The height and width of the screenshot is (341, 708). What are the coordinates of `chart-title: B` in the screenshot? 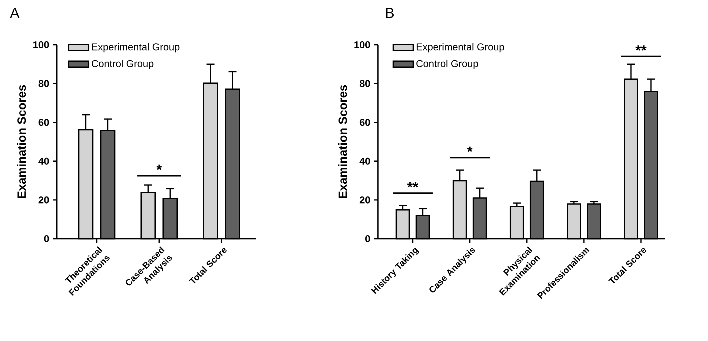 It's located at (390, 13).